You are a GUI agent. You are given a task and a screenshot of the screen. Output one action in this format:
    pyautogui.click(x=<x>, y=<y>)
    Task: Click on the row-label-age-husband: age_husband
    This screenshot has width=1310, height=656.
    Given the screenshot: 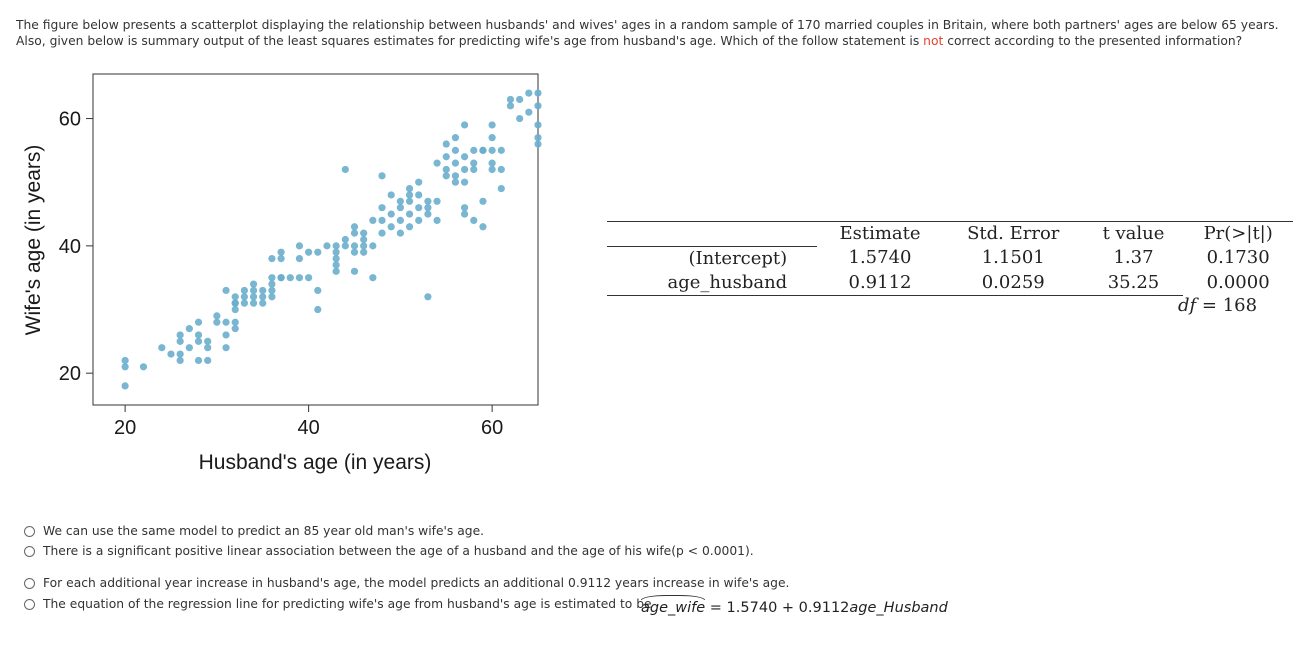 What is the action you would take?
    pyautogui.click(x=712, y=283)
    